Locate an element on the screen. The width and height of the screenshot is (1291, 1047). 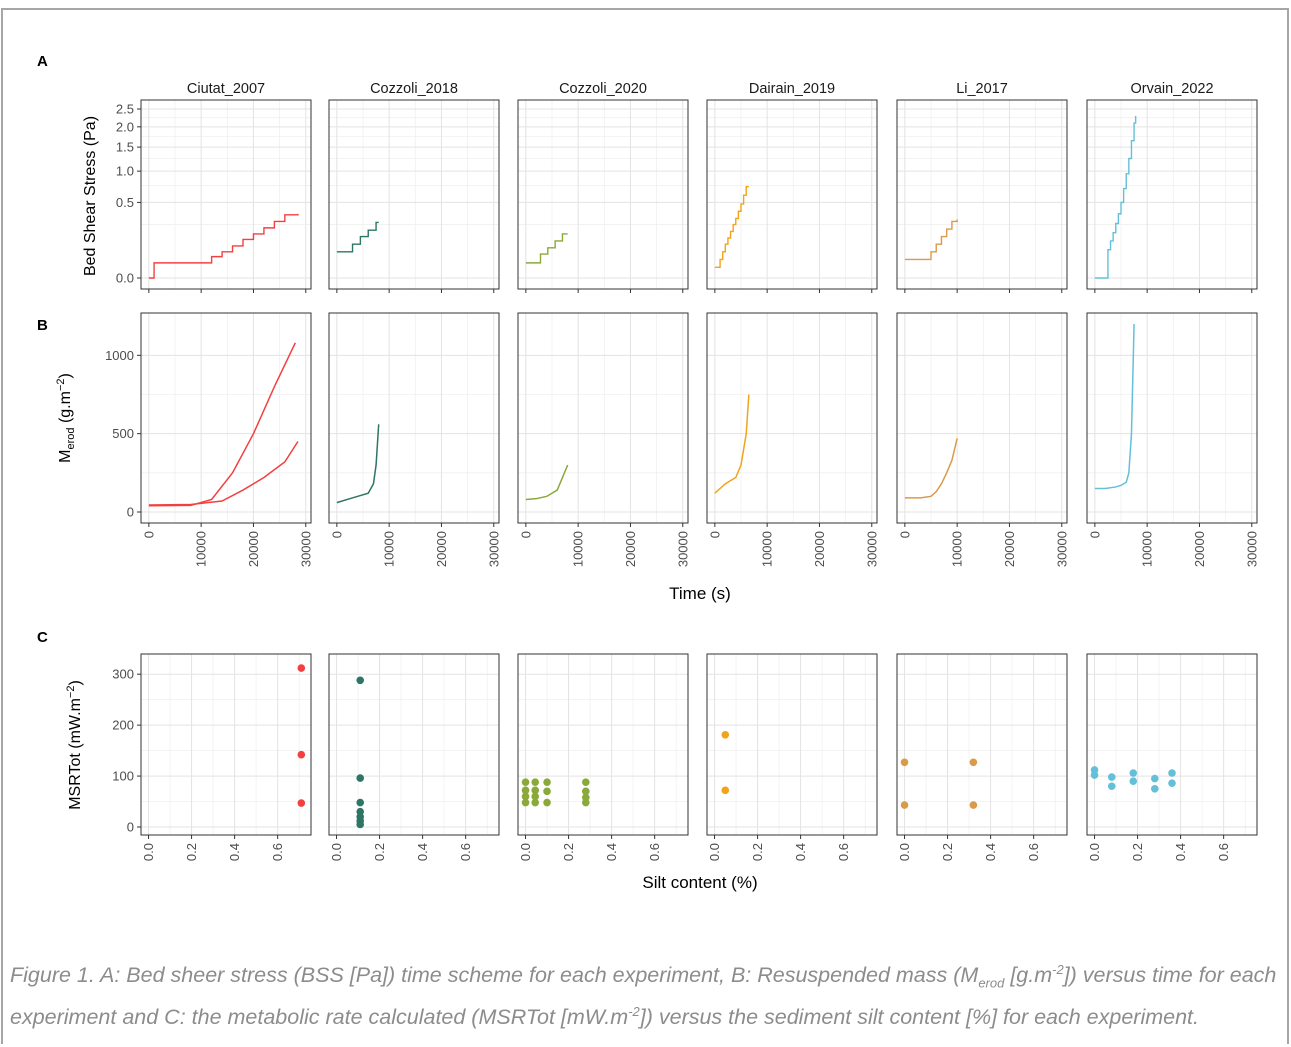
facet-title-cozzoli_2018: Cozzoli_2018 is located at coordinates (414, 89).